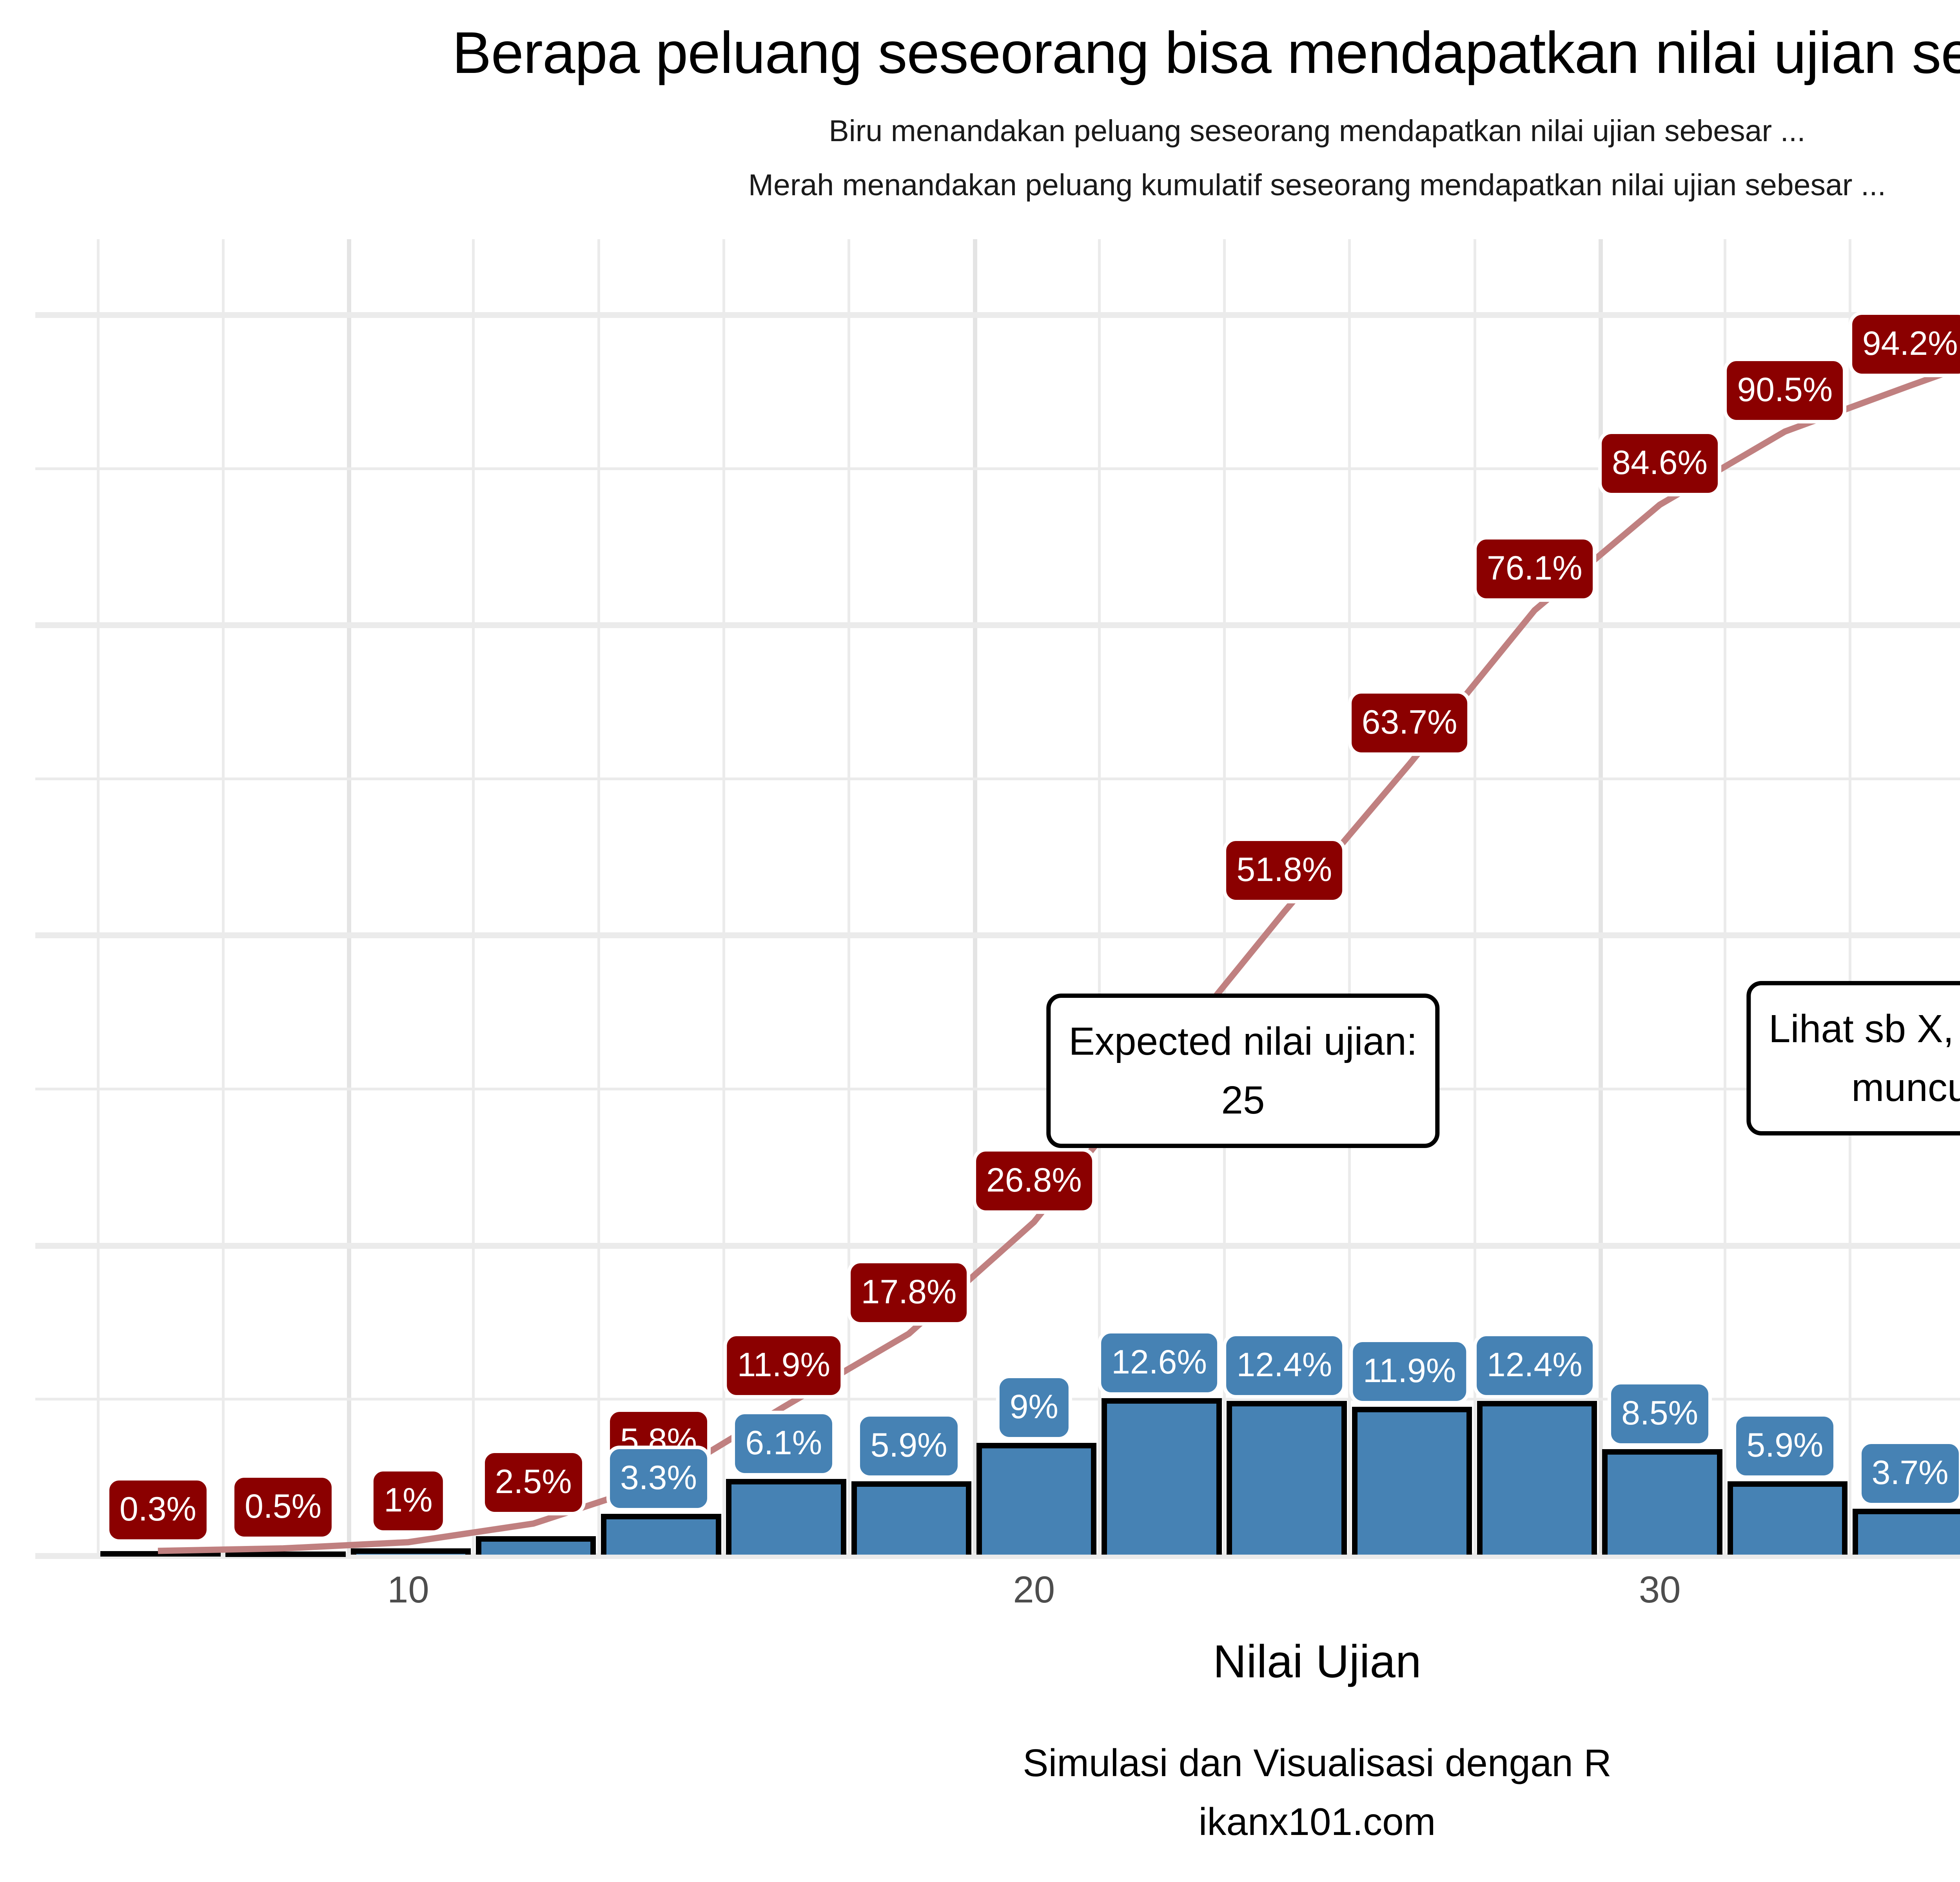 The width and height of the screenshot is (1960, 1882). Describe the element at coordinates (1243, 1070) in the screenshot. I see `annotation-callout: Expected nilai ujian: 25` at that location.